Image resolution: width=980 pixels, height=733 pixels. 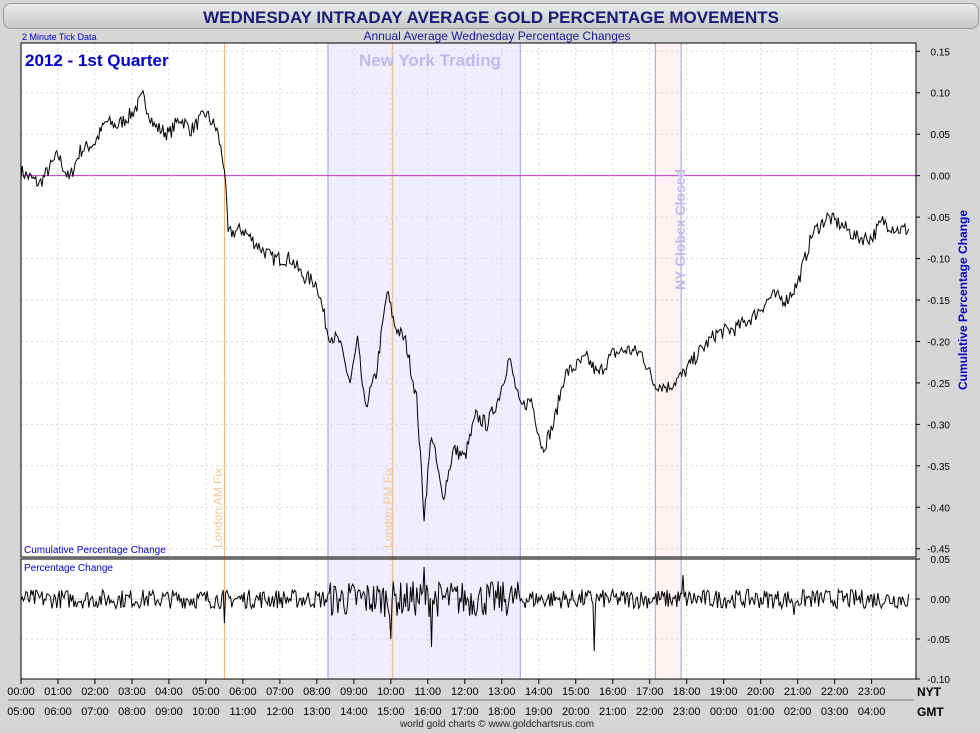 What do you see at coordinates (798, 712) in the screenshot?
I see `x-tick-label-gmt: 02:00` at bounding box center [798, 712].